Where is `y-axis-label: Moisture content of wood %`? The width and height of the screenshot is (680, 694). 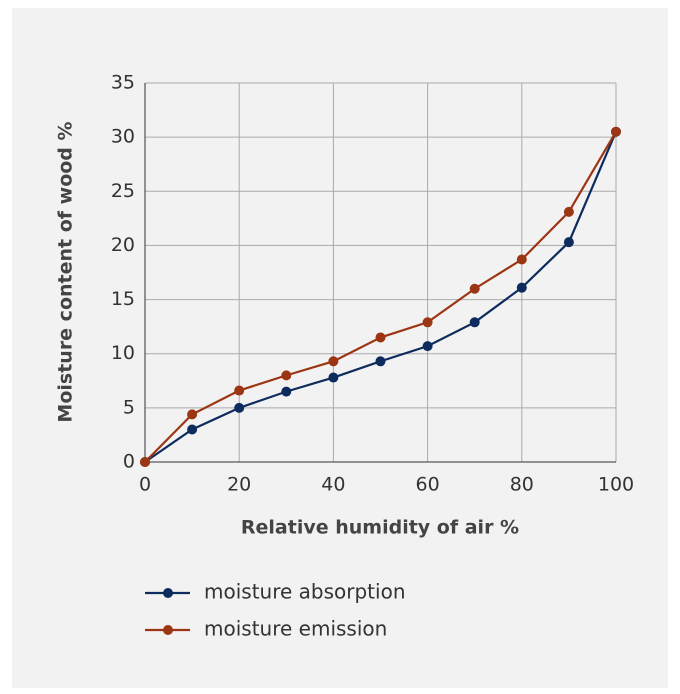
y-axis-label: Moisture content of wood % is located at coordinates (66, 271).